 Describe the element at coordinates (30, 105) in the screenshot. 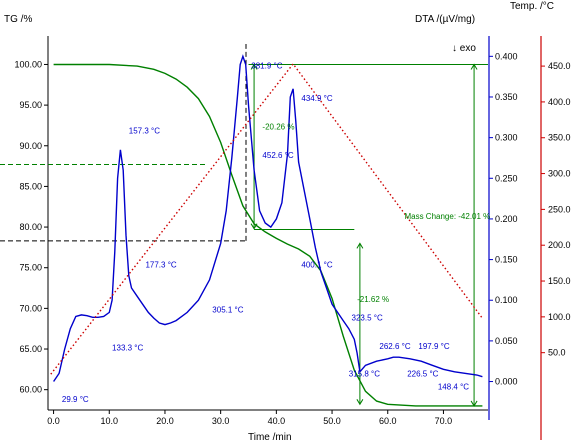

I see `tg-tick-label: 95.00` at that location.